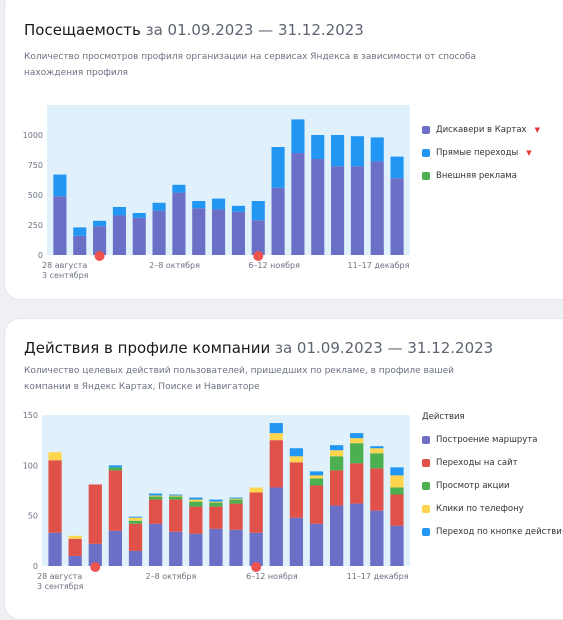  I want to click on legend-item: Прямые переходы ▼, so click(481, 152).